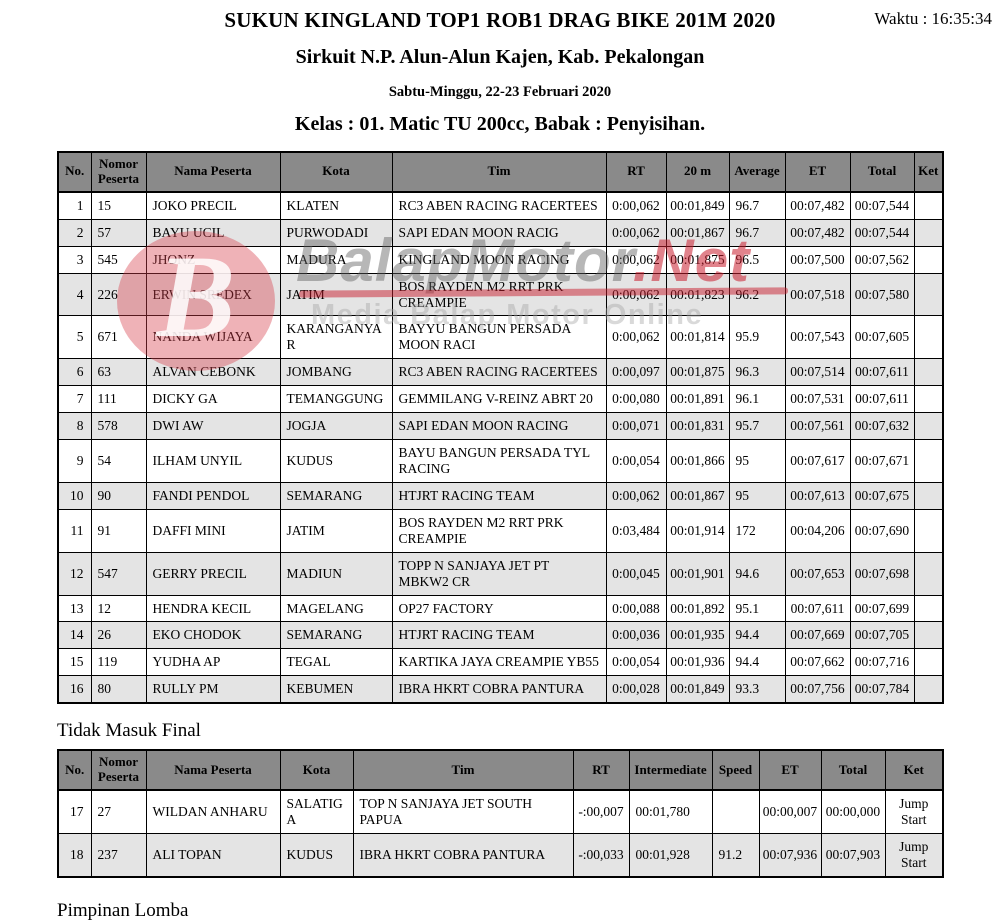 This screenshot has width=1000, height=922. Describe the element at coordinates (213, 689) in the screenshot. I see `cell-nama-peserta: RULLY PM` at that location.